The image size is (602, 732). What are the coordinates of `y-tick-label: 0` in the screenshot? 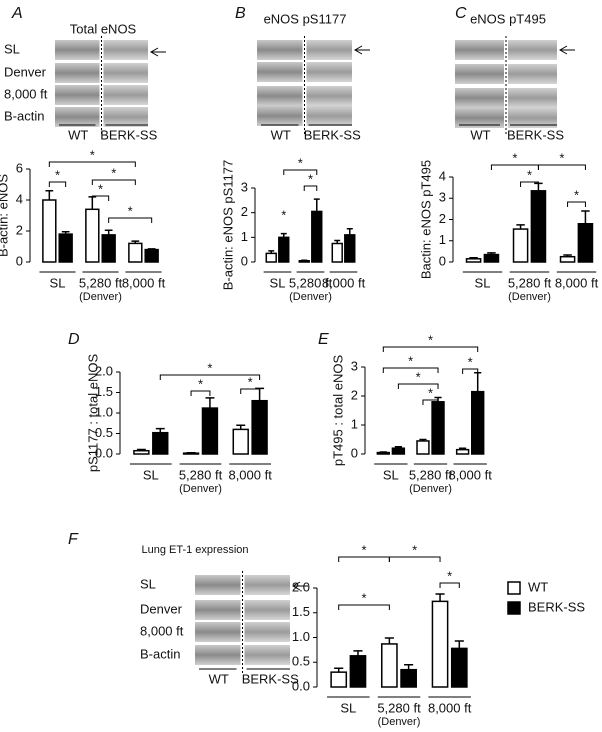 It's located at (19, 260).